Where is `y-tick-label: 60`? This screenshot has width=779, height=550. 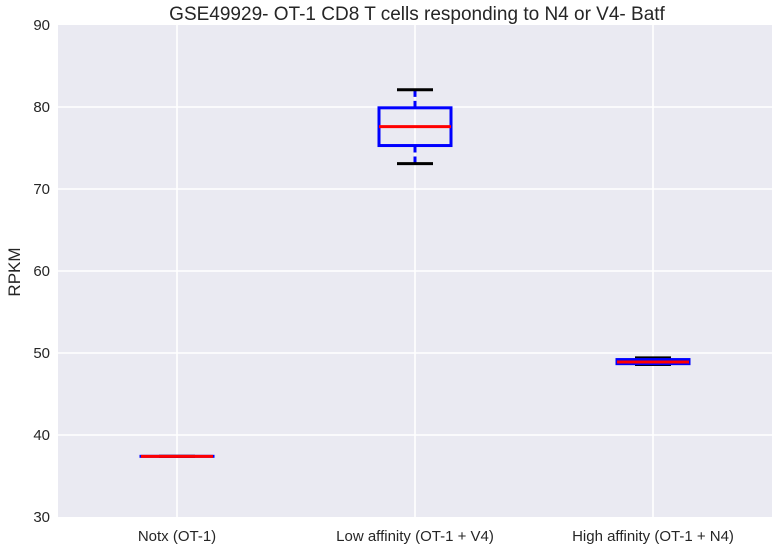
y-tick-label: 60 is located at coordinates (41, 271).